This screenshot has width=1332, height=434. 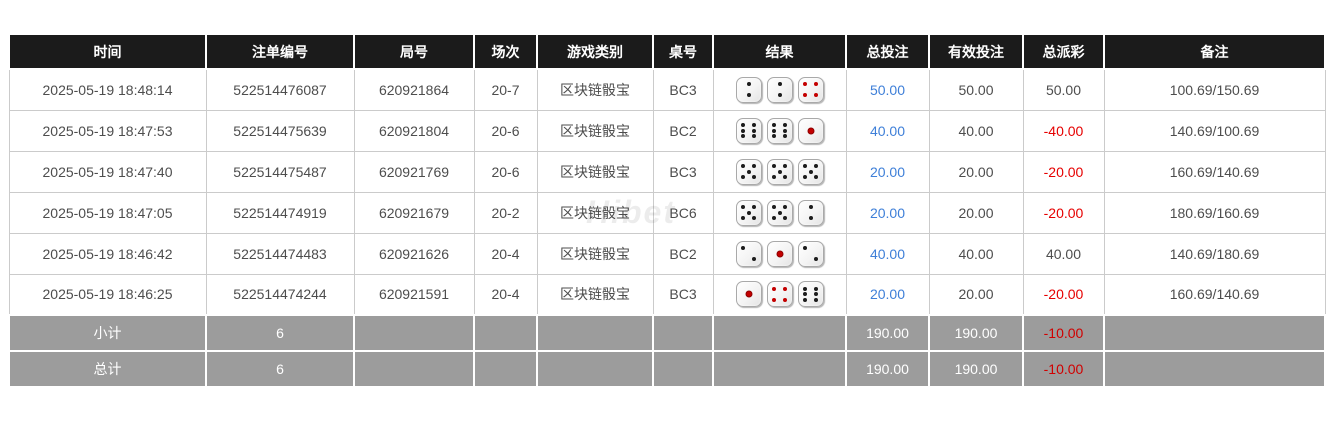 I want to click on cell-round-no: 620921804, so click(x=414, y=130).